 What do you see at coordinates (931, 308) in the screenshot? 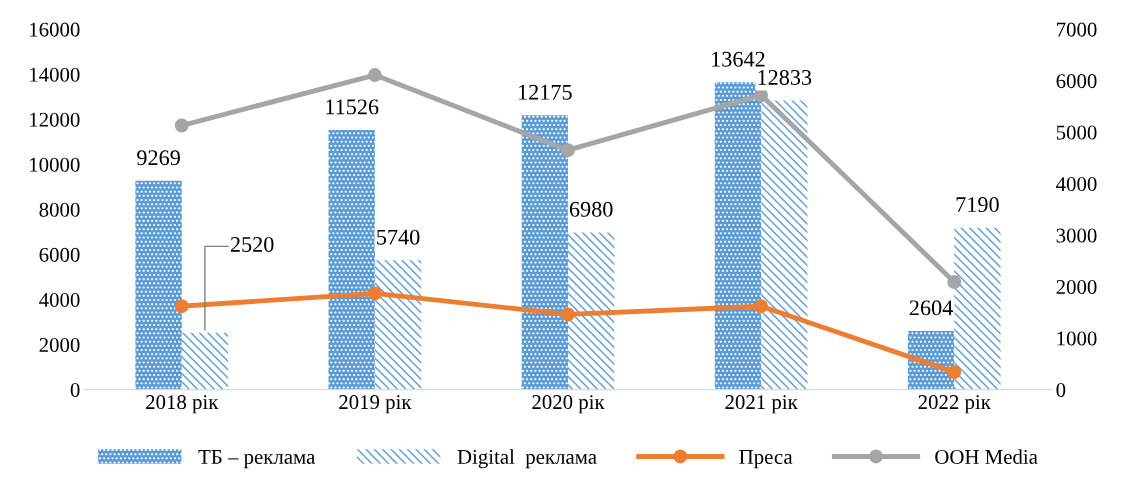
I see `data-label: 2604` at bounding box center [931, 308].